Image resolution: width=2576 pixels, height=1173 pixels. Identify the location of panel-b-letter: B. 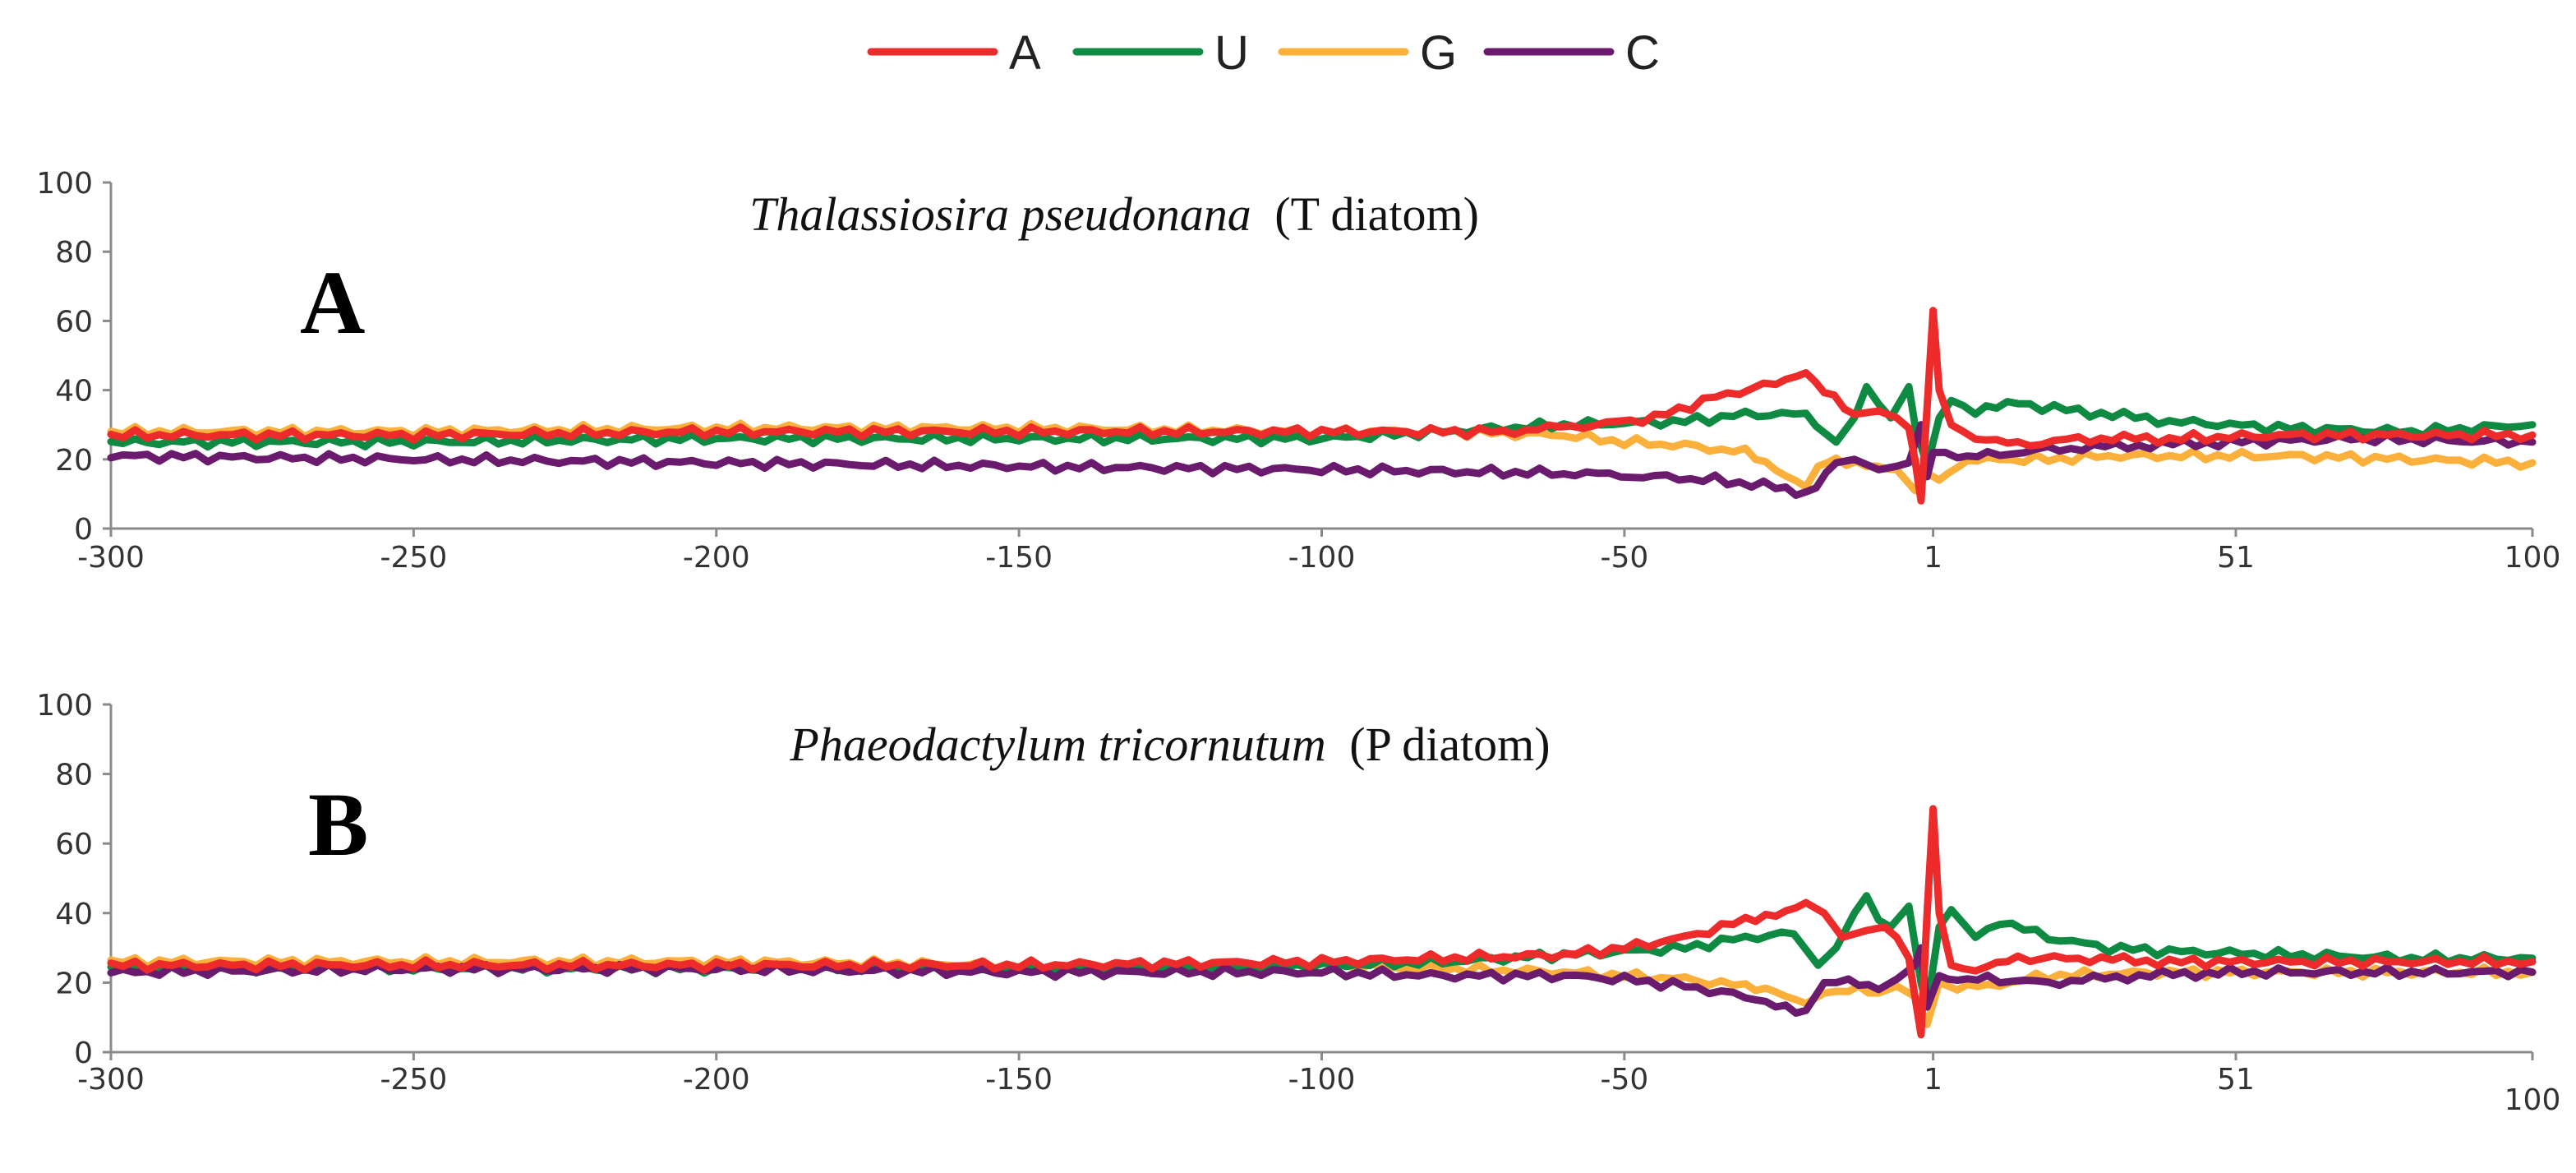
(338, 824).